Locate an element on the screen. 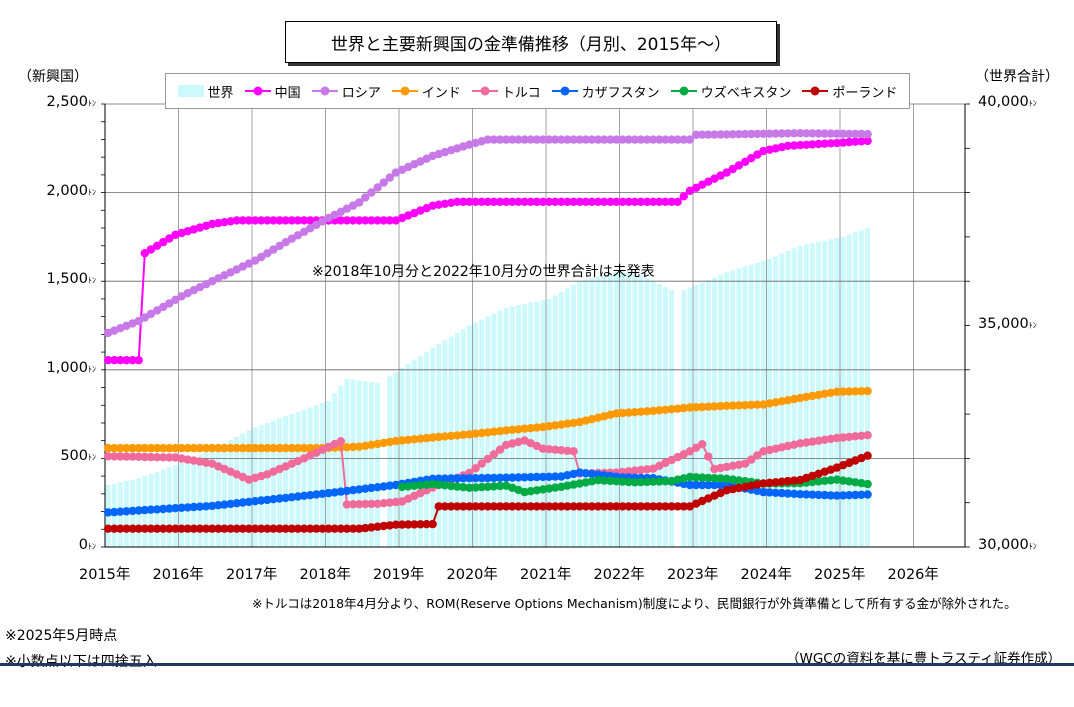 This screenshot has width=1074, height=707. legend-label: トルコ is located at coordinates (521, 93).